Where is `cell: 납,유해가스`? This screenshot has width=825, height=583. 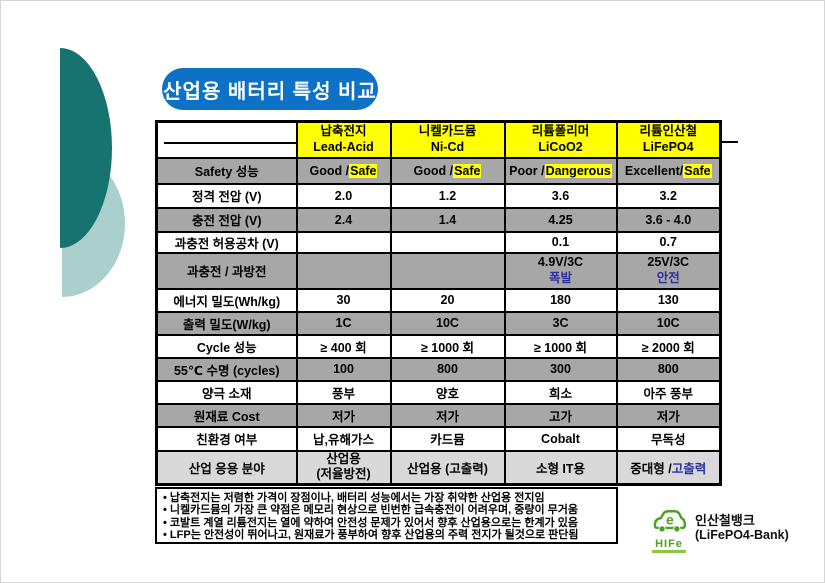 cell: 납,유해가스 is located at coordinates (343, 438).